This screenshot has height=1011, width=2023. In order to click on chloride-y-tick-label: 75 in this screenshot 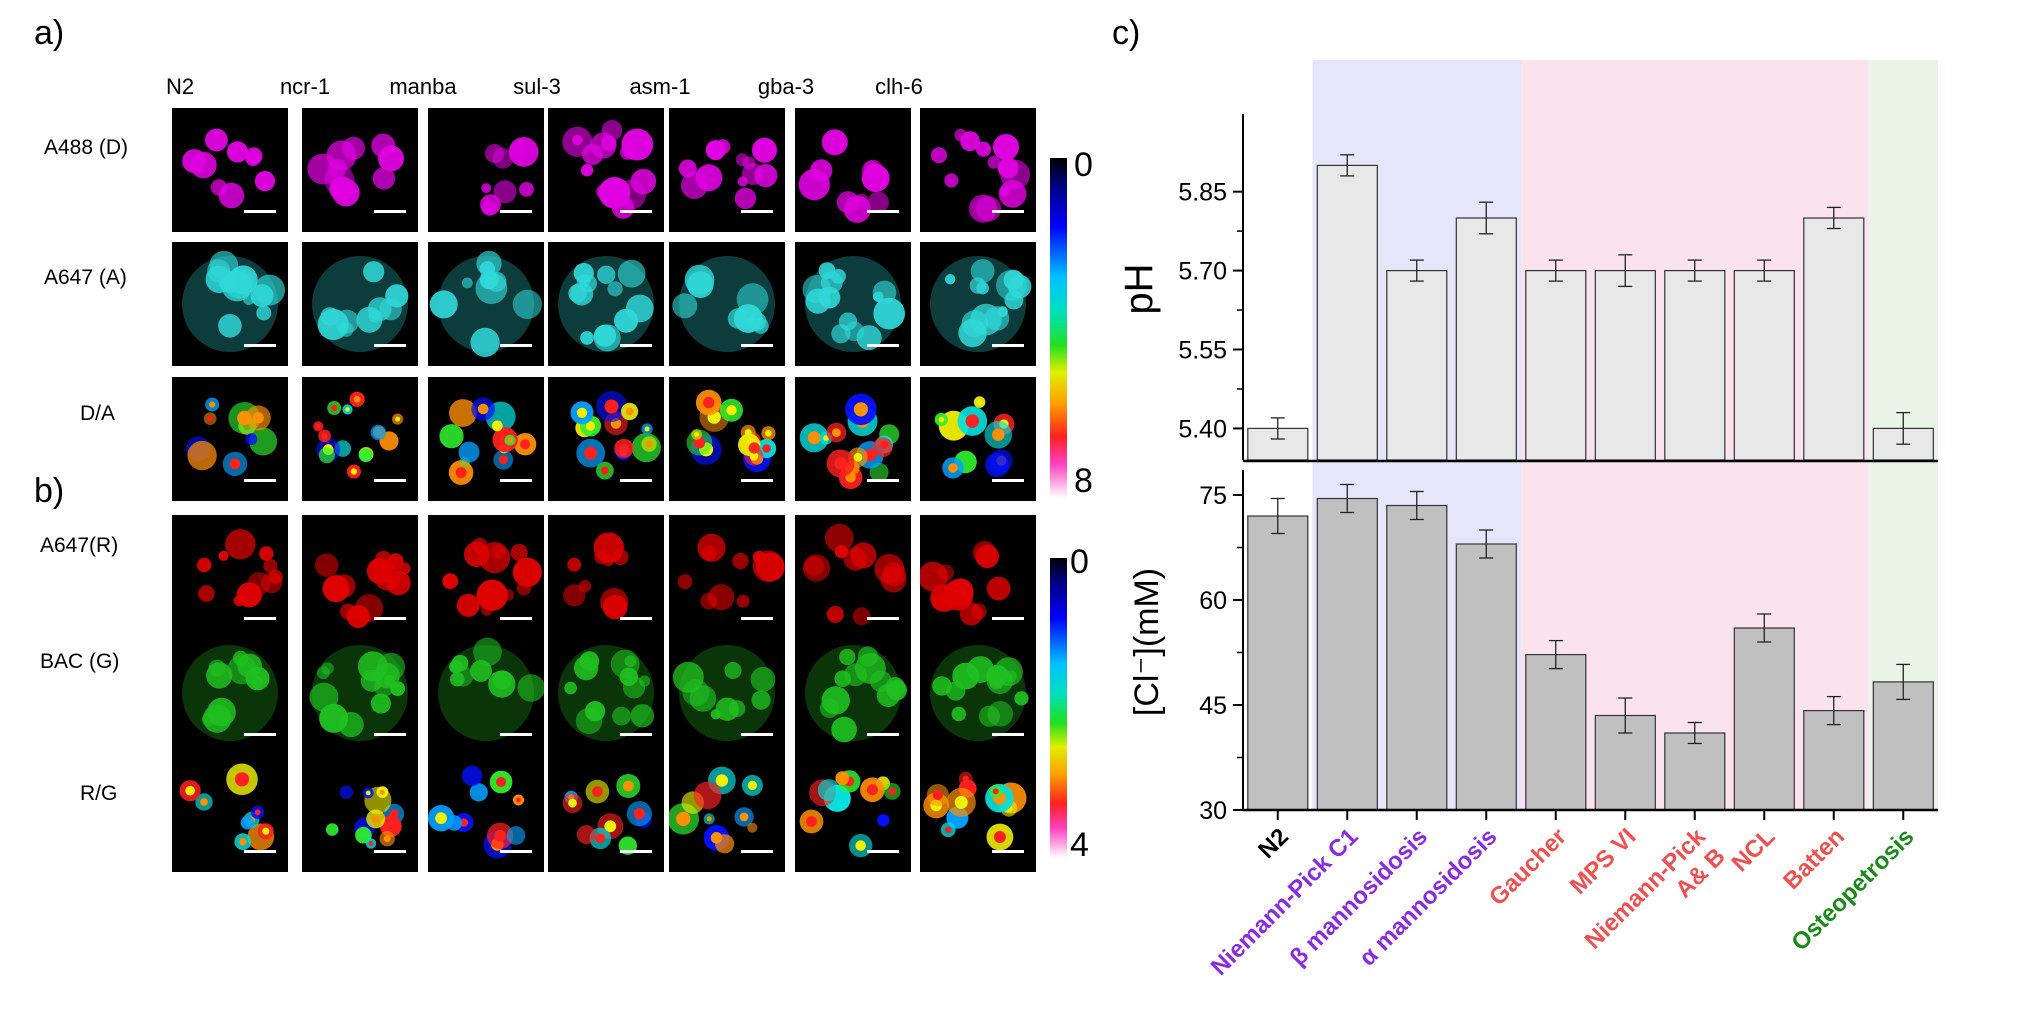, I will do `click(1213, 496)`.